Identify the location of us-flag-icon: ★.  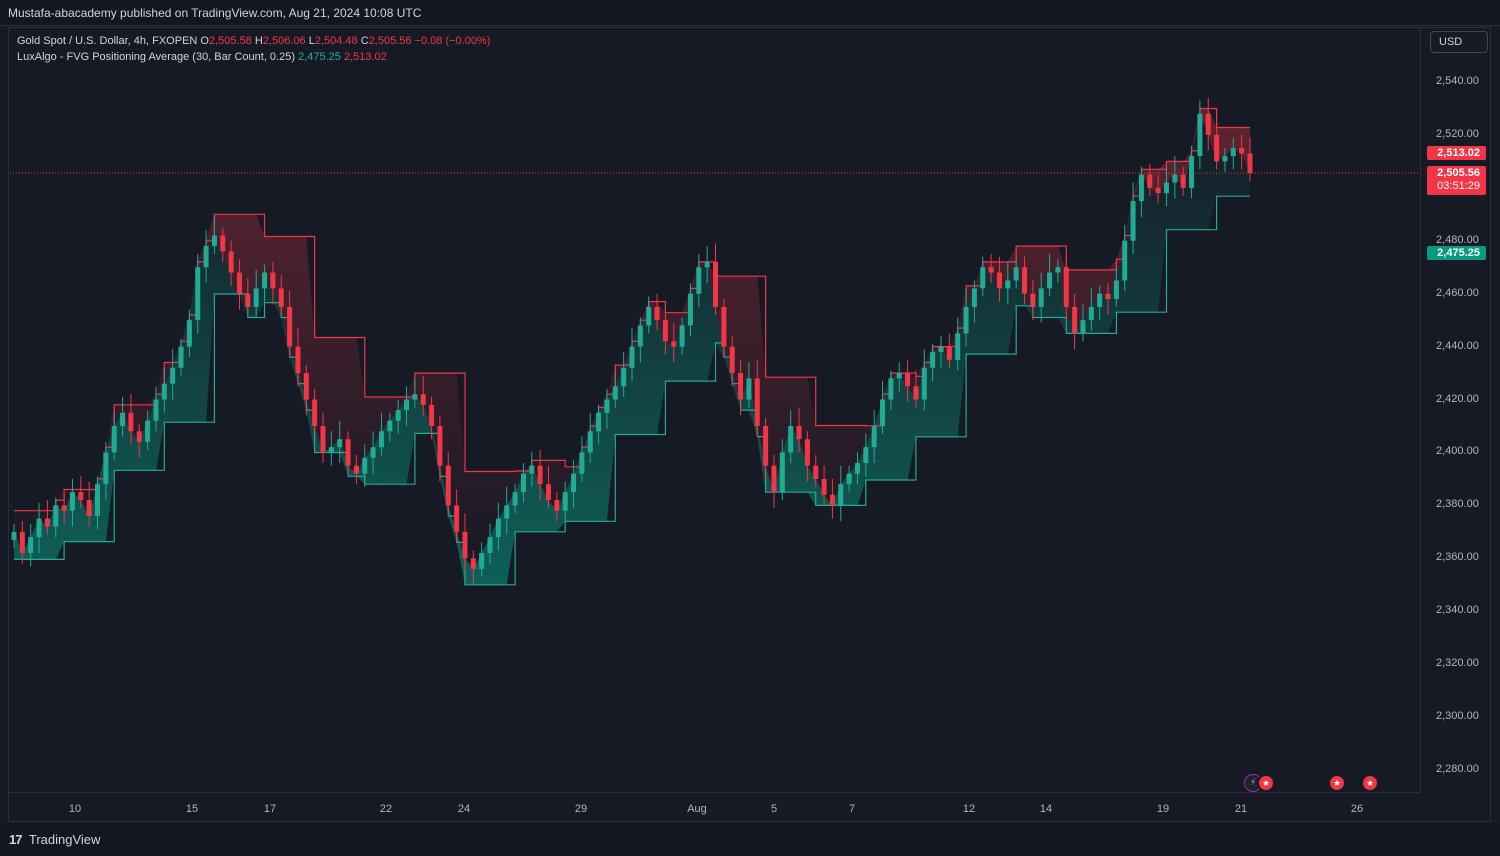
(1370, 783).